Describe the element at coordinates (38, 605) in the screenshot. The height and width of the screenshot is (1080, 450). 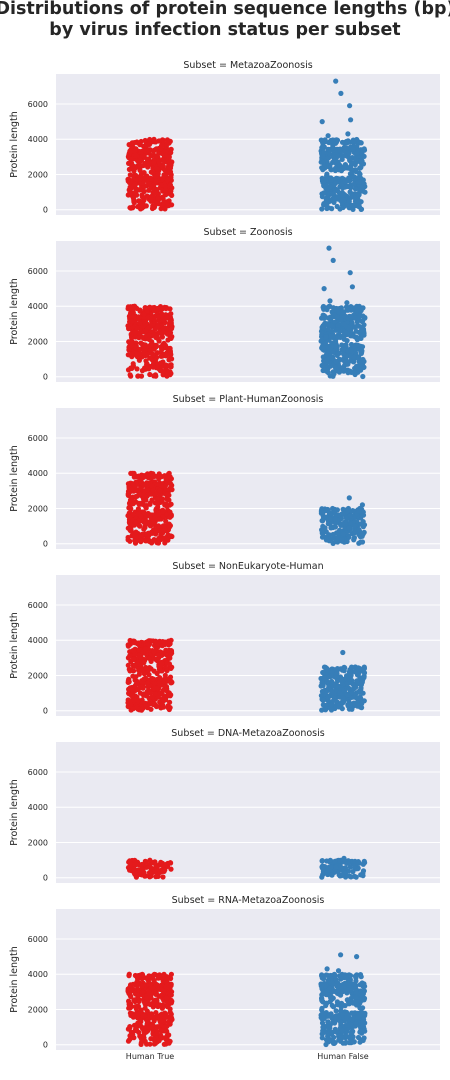
I see `y-tick-label: 6000` at that location.